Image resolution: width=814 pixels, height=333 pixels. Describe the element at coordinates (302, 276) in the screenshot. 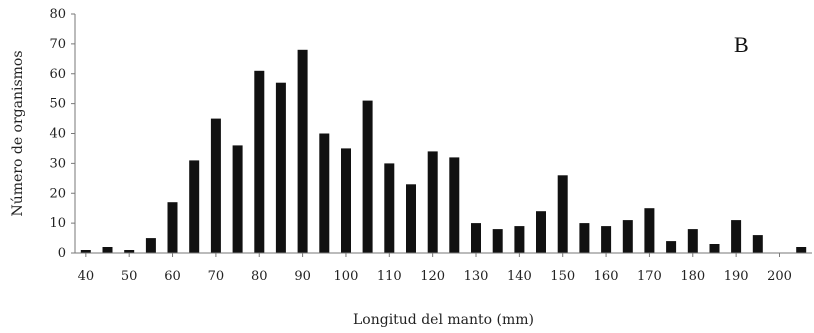

I see `x-tick-label: 90` at that location.